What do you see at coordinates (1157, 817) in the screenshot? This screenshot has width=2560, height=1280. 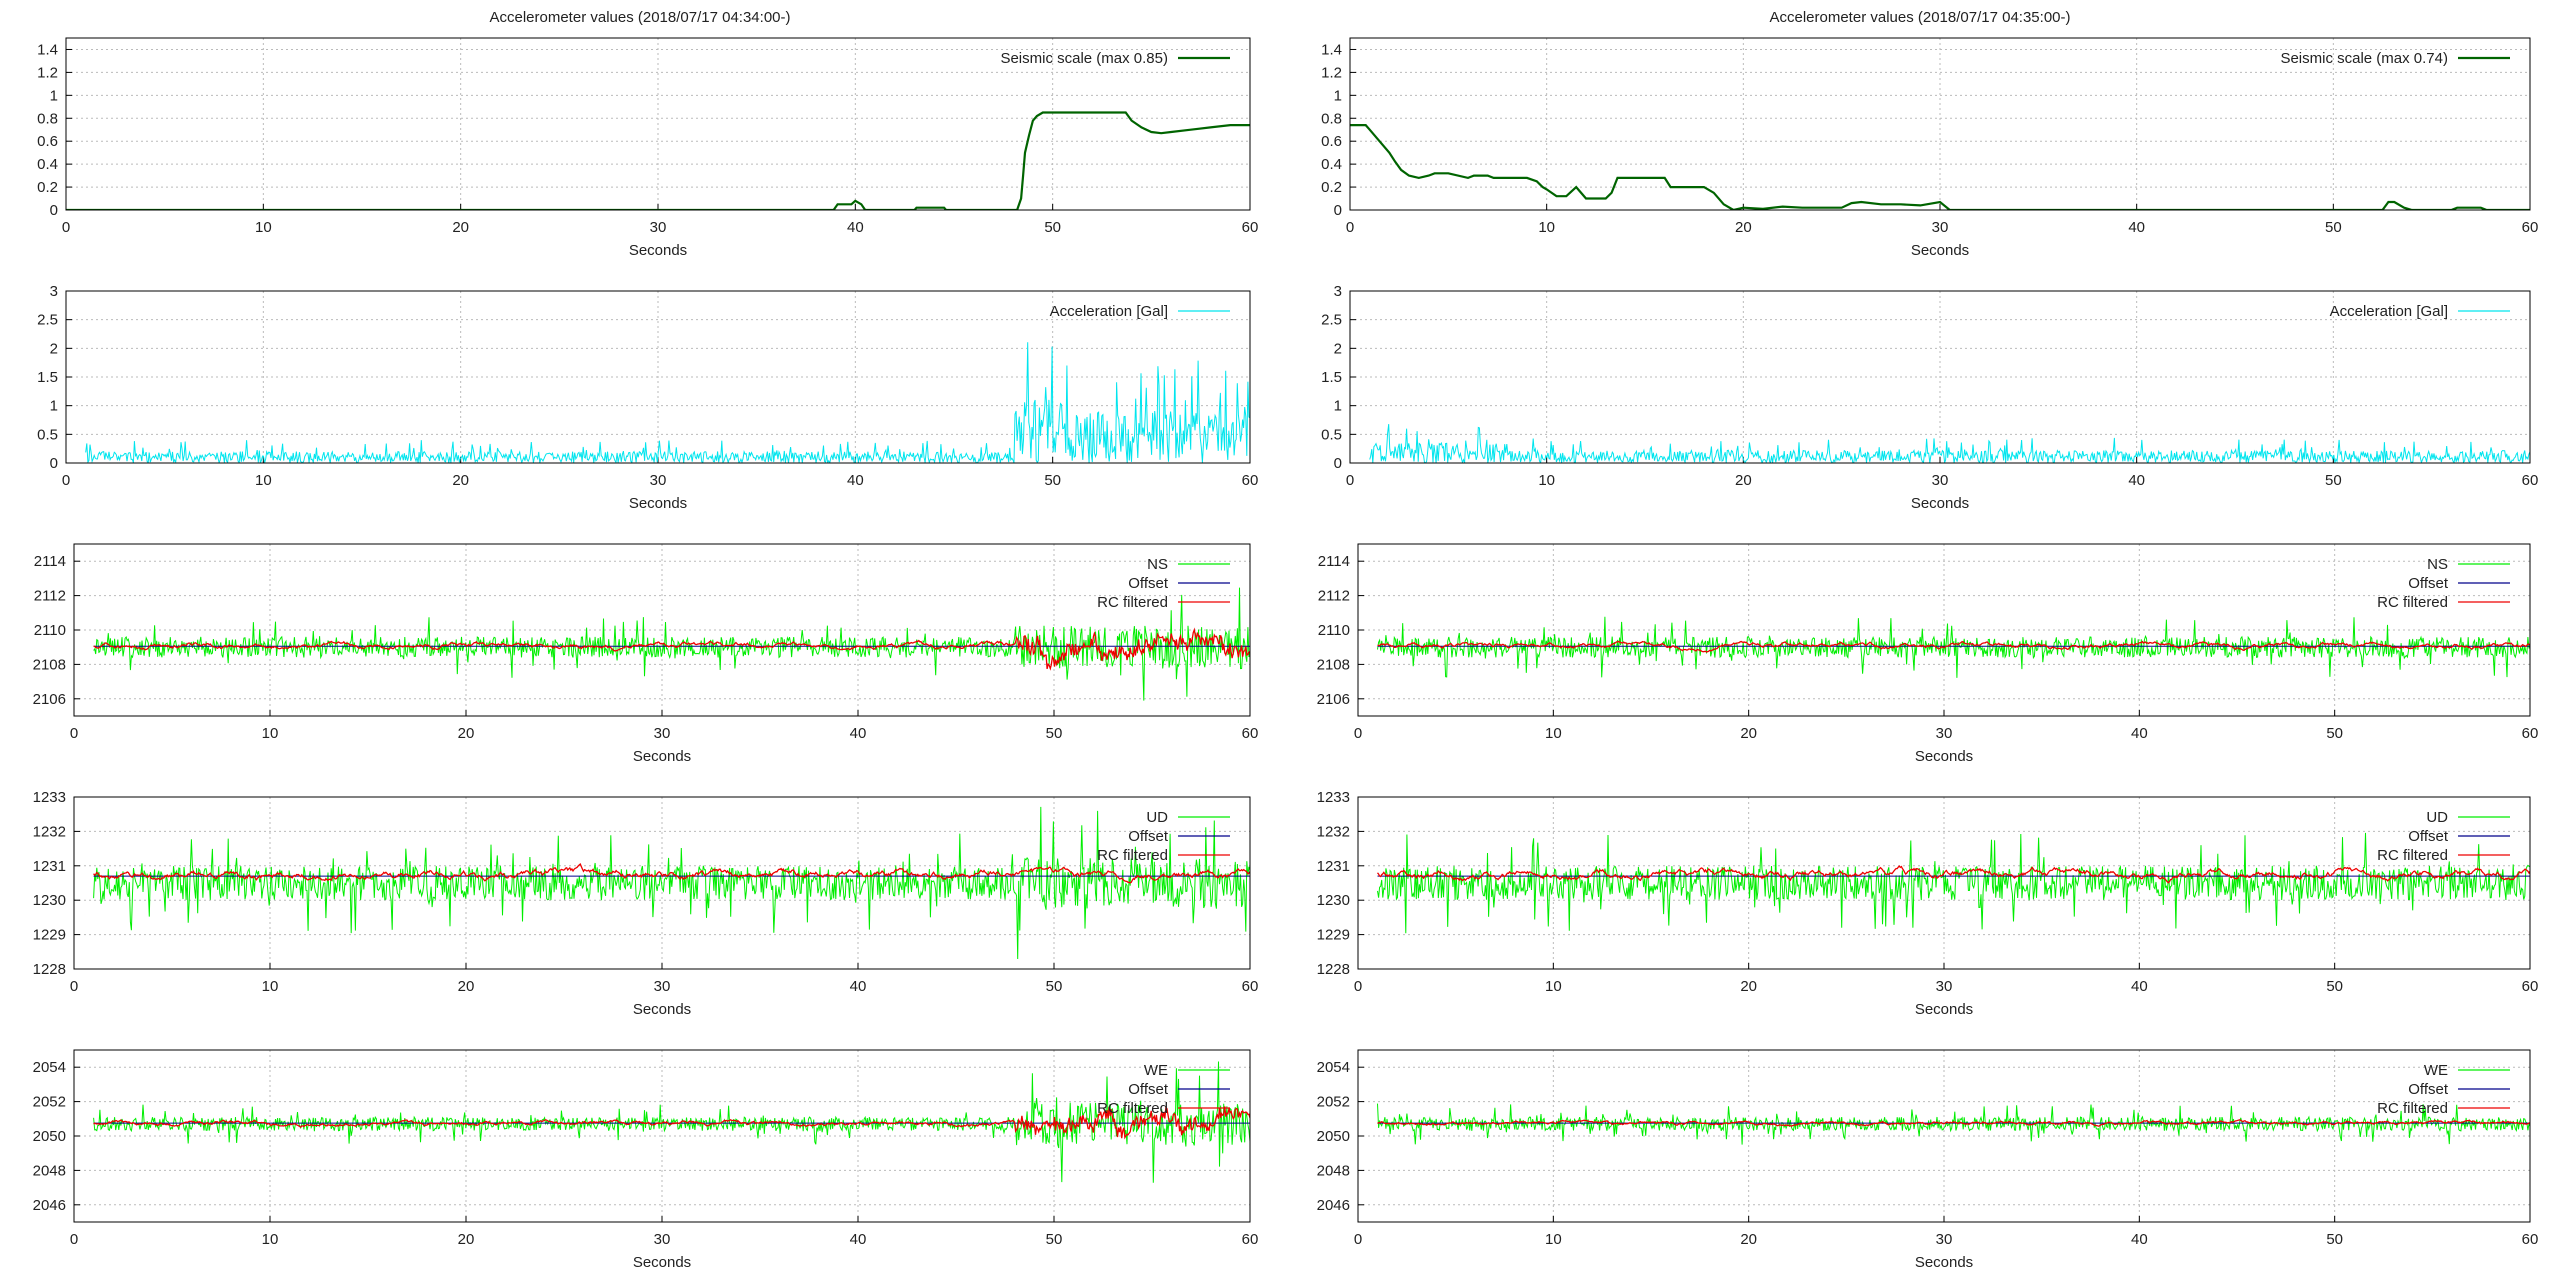 I see `legend-label: UD` at bounding box center [1157, 817].